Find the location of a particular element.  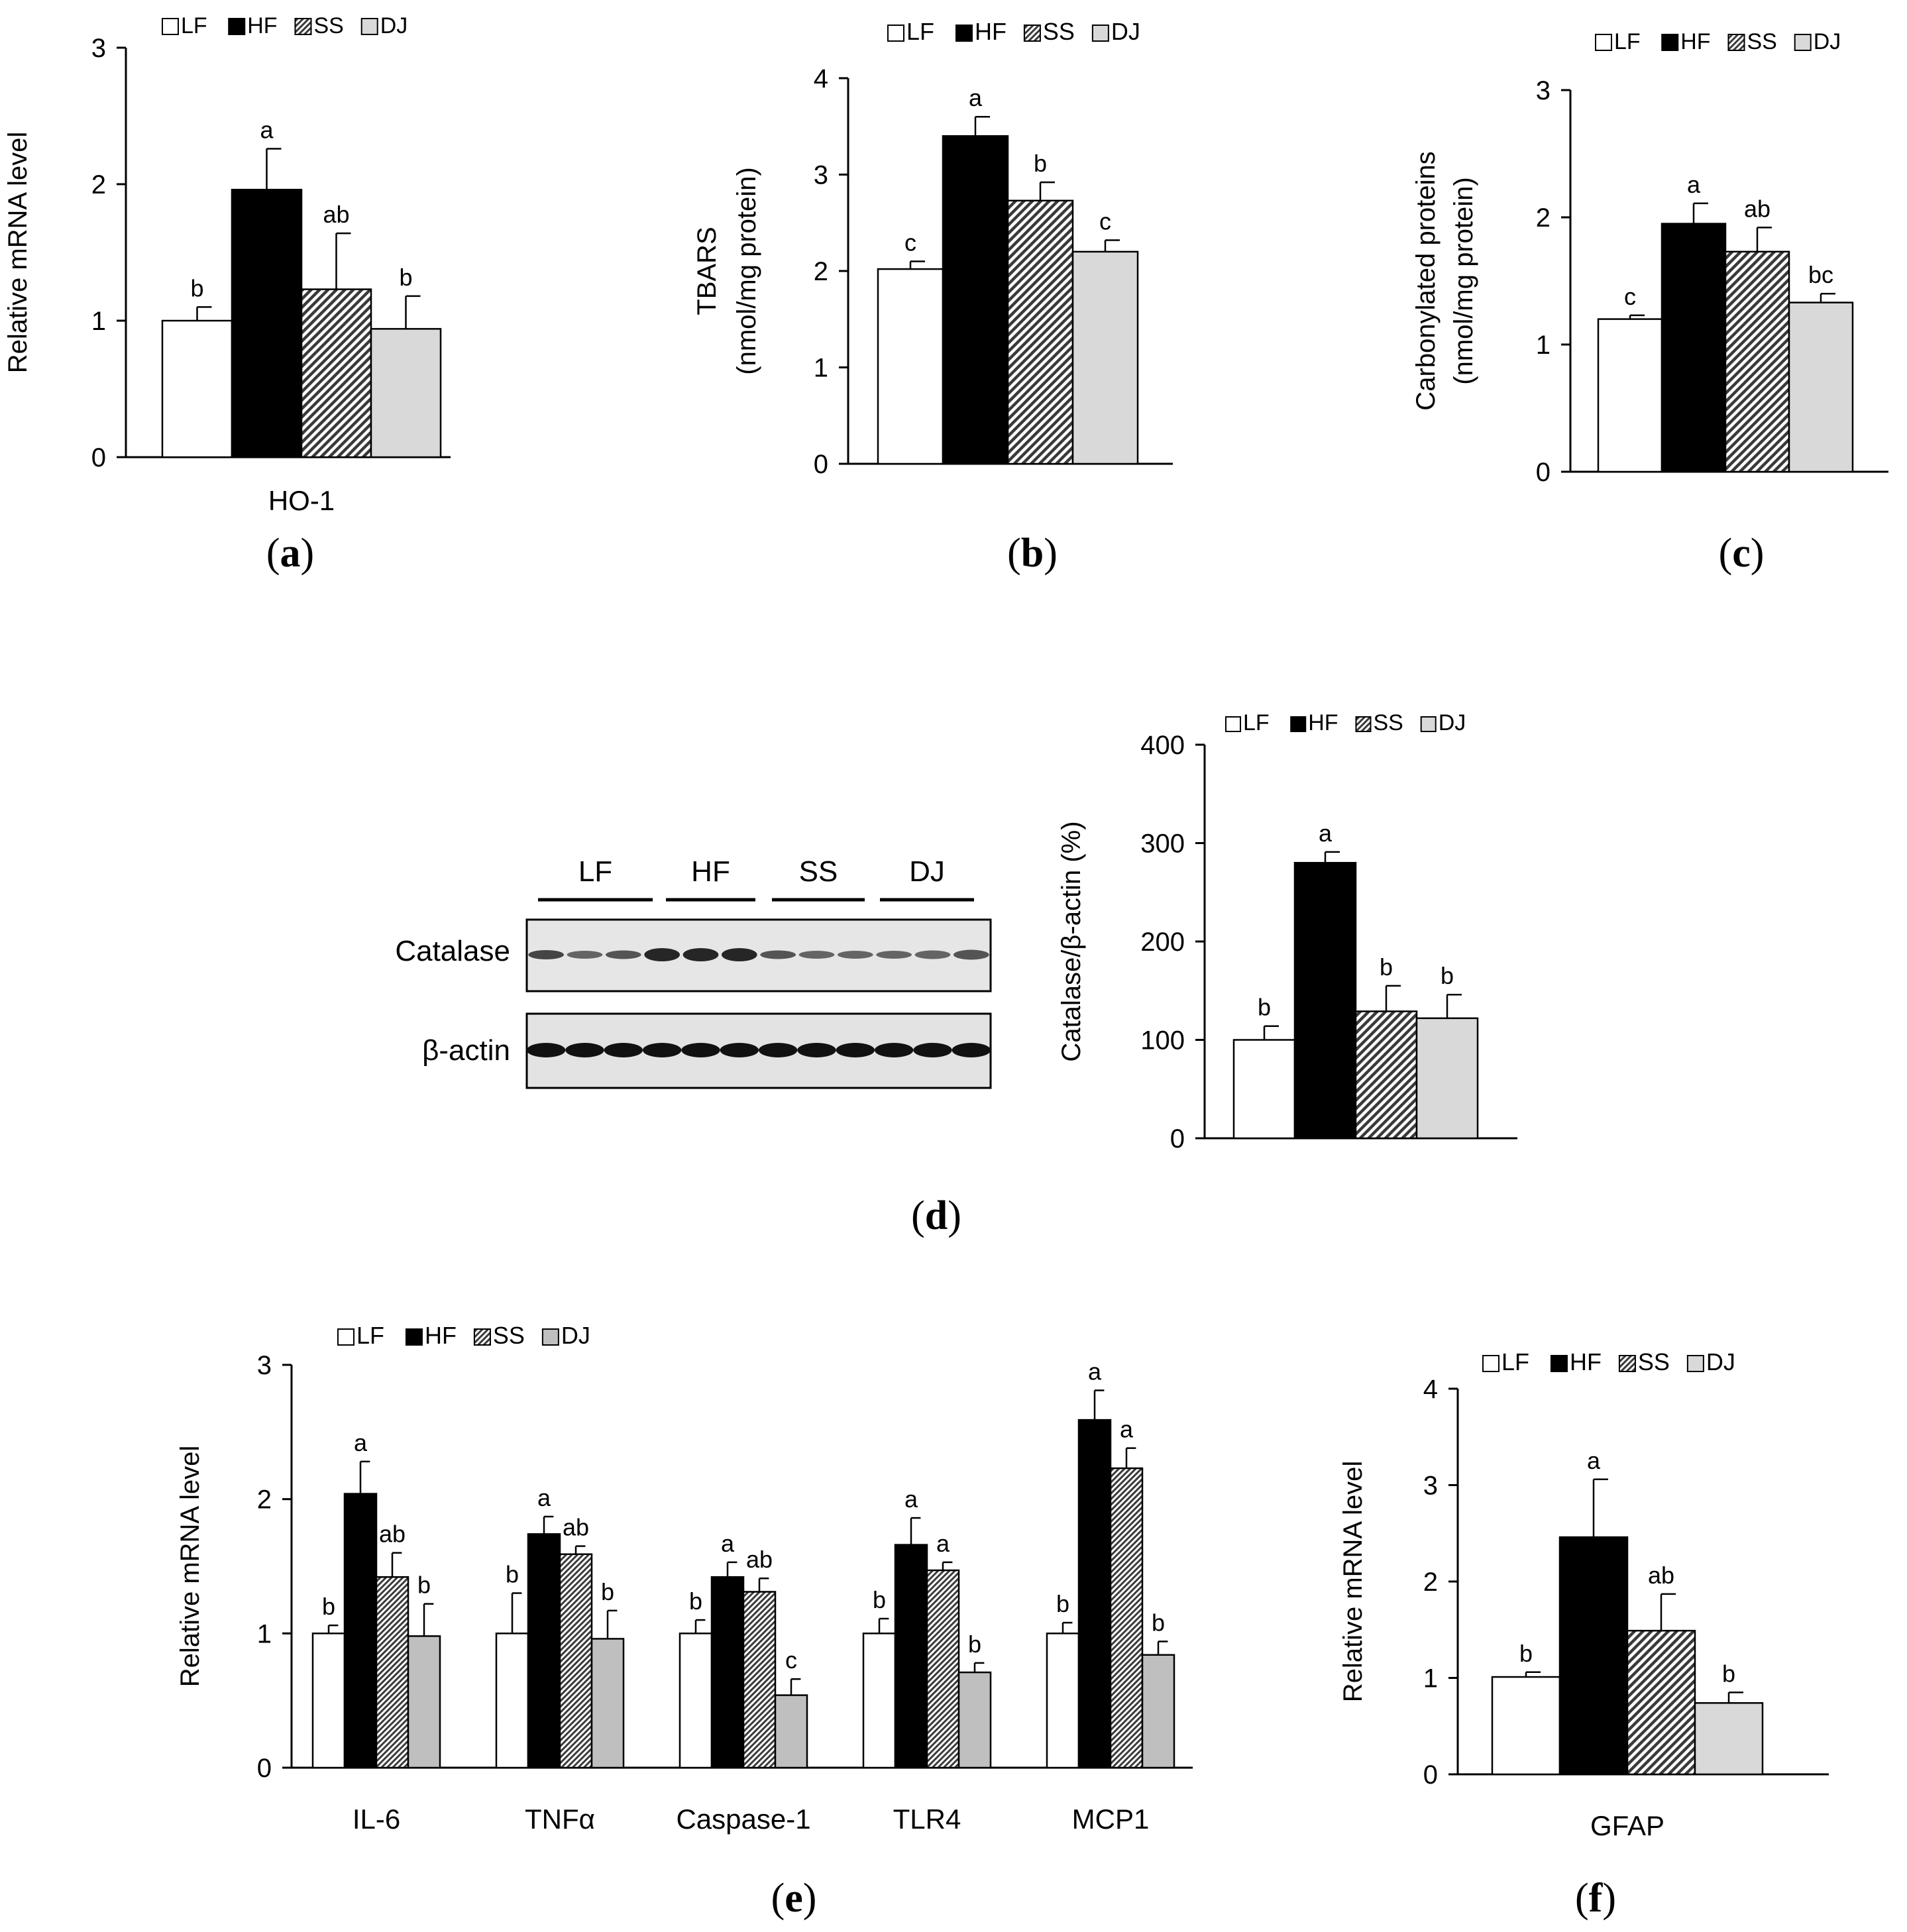

y-tick-label: 200 is located at coordinates (1162, 942).